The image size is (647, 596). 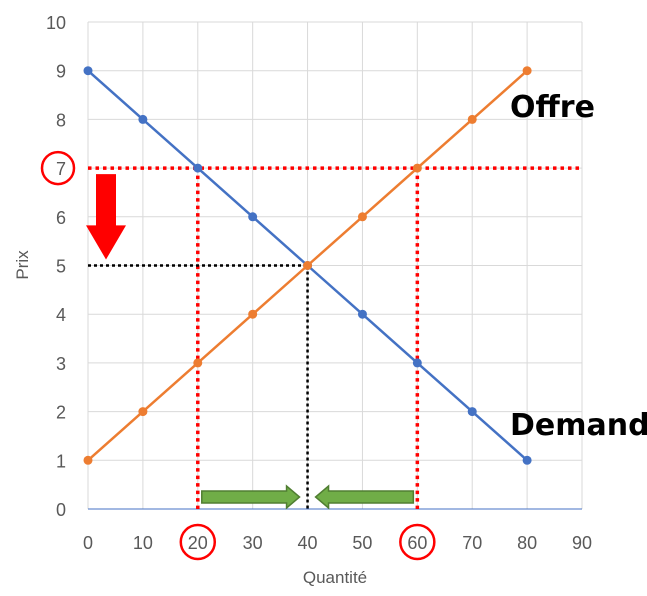 I want to click on x-tick-label: 30, so click(x=253, y=543).